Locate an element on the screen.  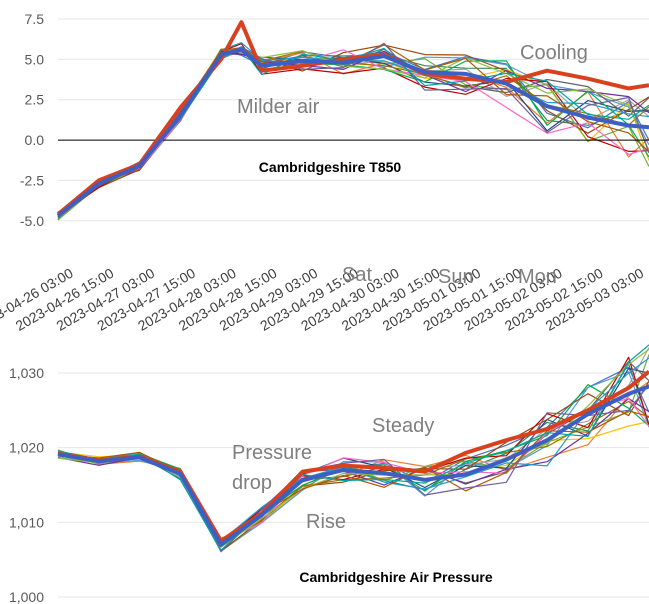
y-tick-label: 1,020 is located at coordinates (26, 448).